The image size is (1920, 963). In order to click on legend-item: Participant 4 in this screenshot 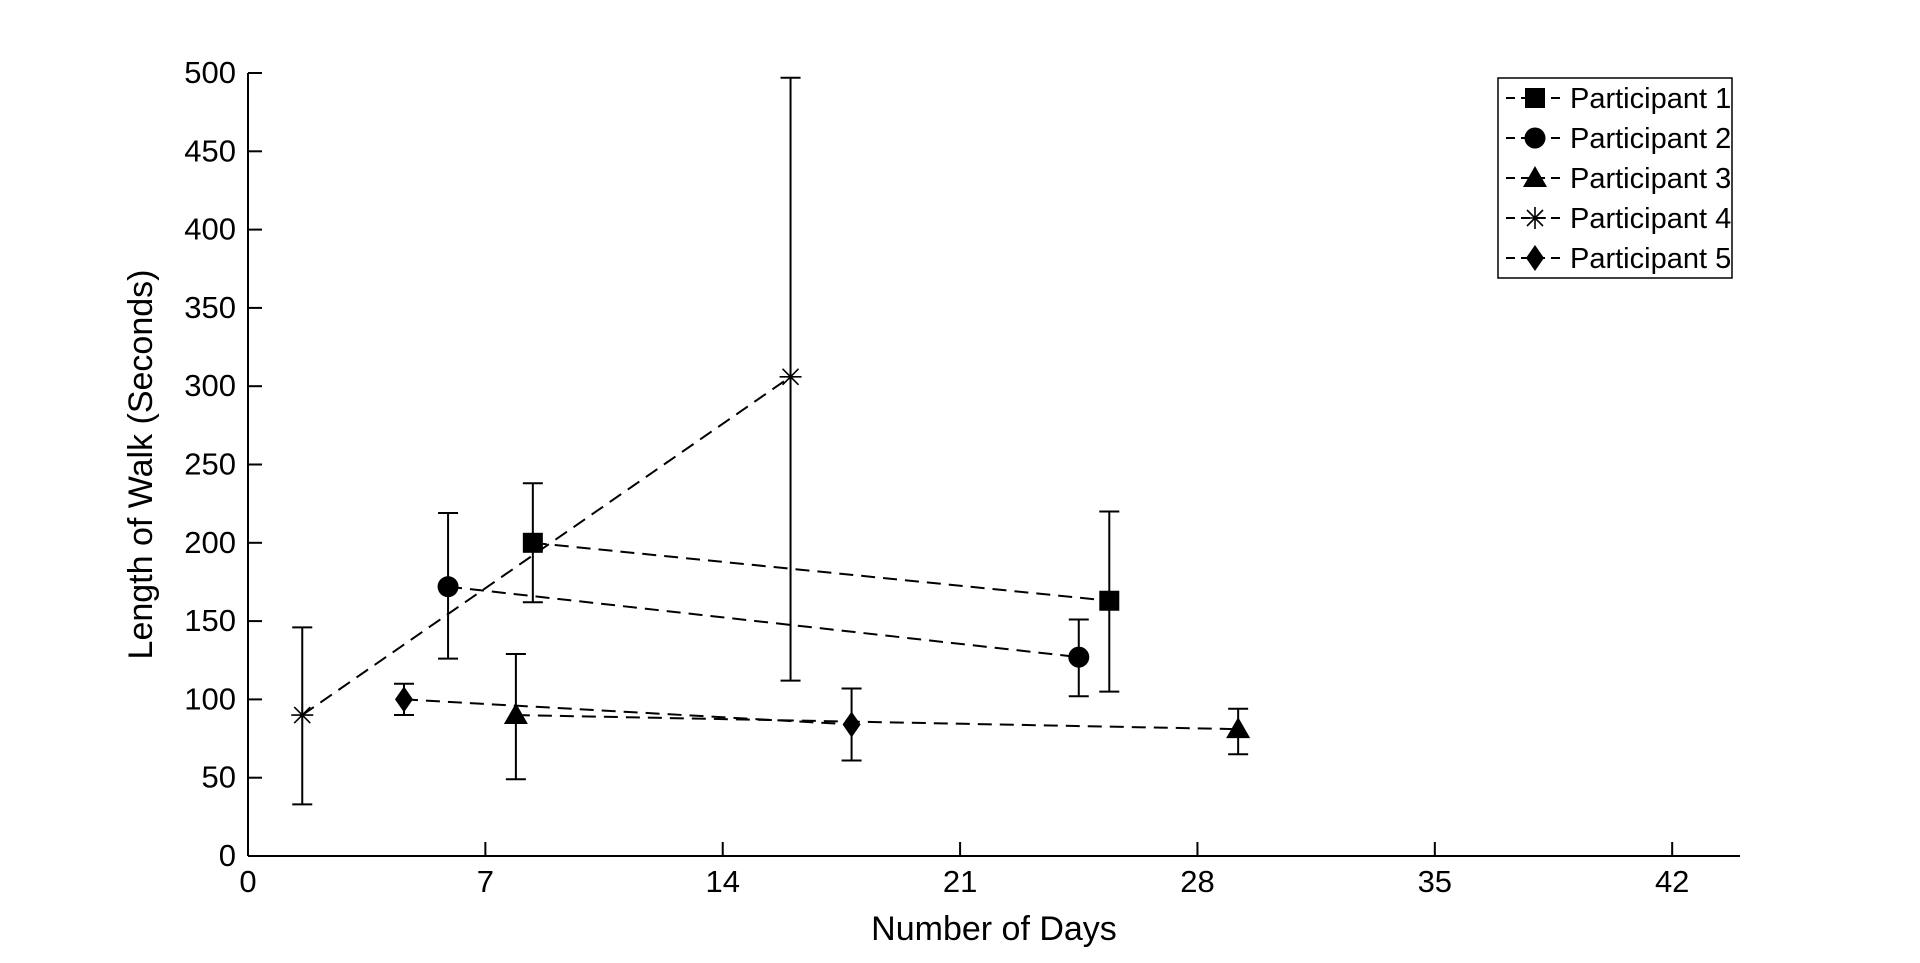, I will do `click(1618, 219)`.